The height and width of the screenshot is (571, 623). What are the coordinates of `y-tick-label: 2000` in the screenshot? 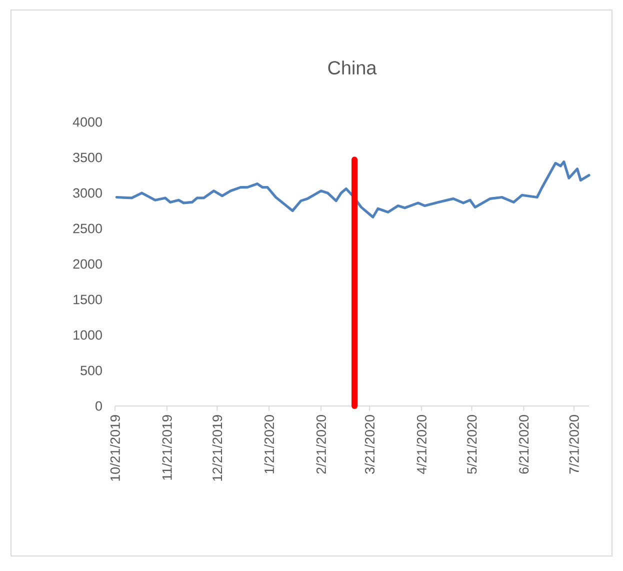 It's located at (87, 264).